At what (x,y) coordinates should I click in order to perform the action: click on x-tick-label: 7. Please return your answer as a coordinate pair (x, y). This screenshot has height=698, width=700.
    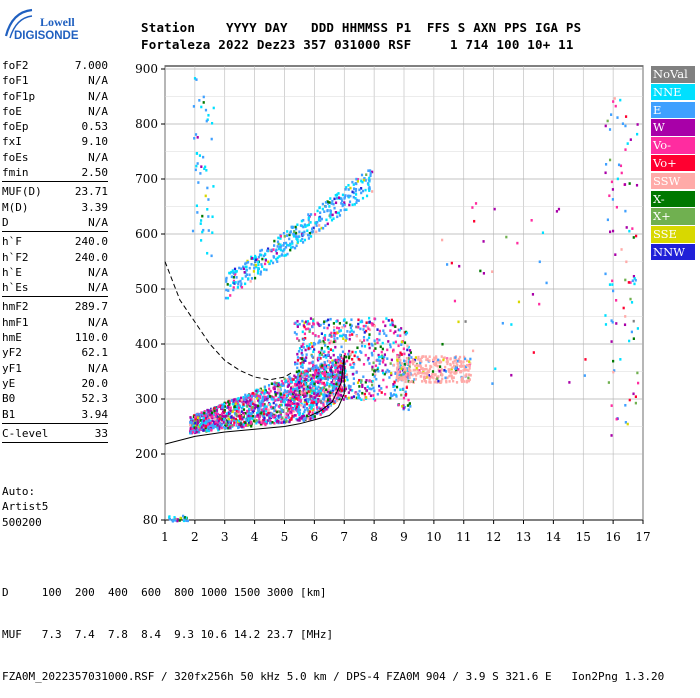
    Looking at the image, I should click on (344, 537).